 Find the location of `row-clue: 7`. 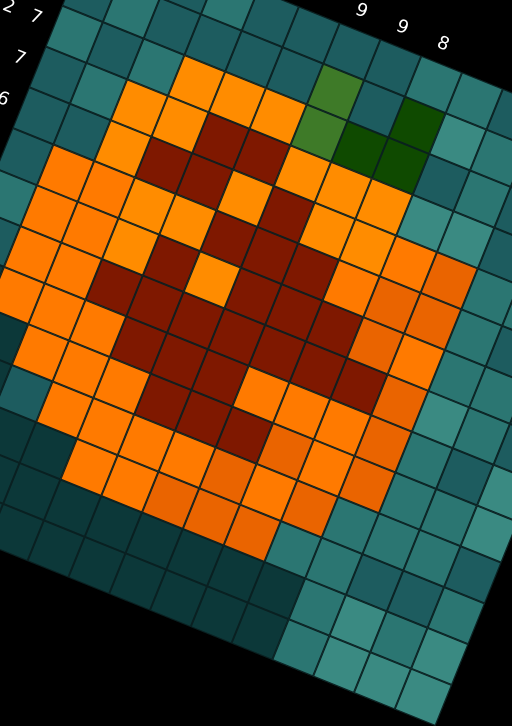

row-clue: 7 is located at coordinates (22, 59).